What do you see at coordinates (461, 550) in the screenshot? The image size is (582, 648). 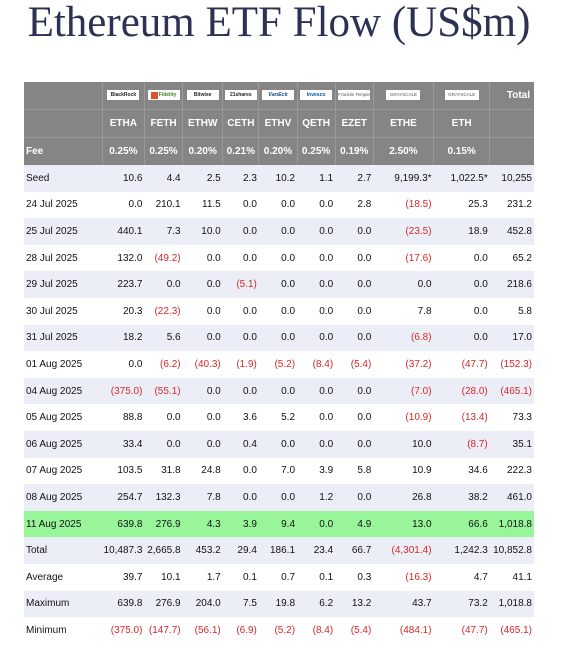 I see `cell-eth: 1,242.3` at bounding box center [461, 550].